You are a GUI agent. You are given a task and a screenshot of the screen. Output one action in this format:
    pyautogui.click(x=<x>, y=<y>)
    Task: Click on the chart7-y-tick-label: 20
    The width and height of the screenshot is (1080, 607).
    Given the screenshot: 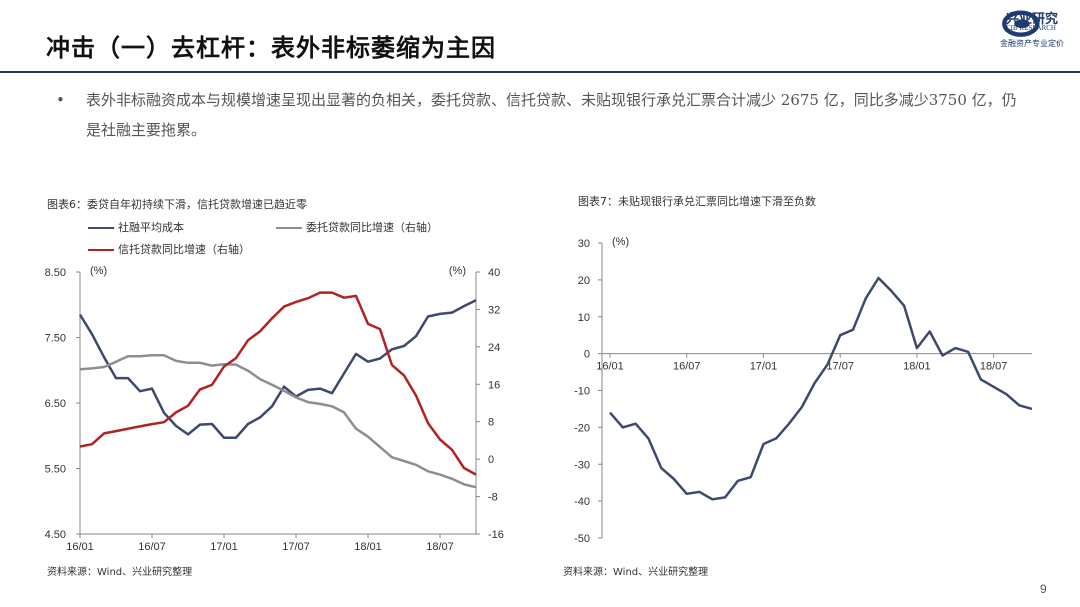 What is the action you would take?
    pyautogui.click(x=584, y=281)
    